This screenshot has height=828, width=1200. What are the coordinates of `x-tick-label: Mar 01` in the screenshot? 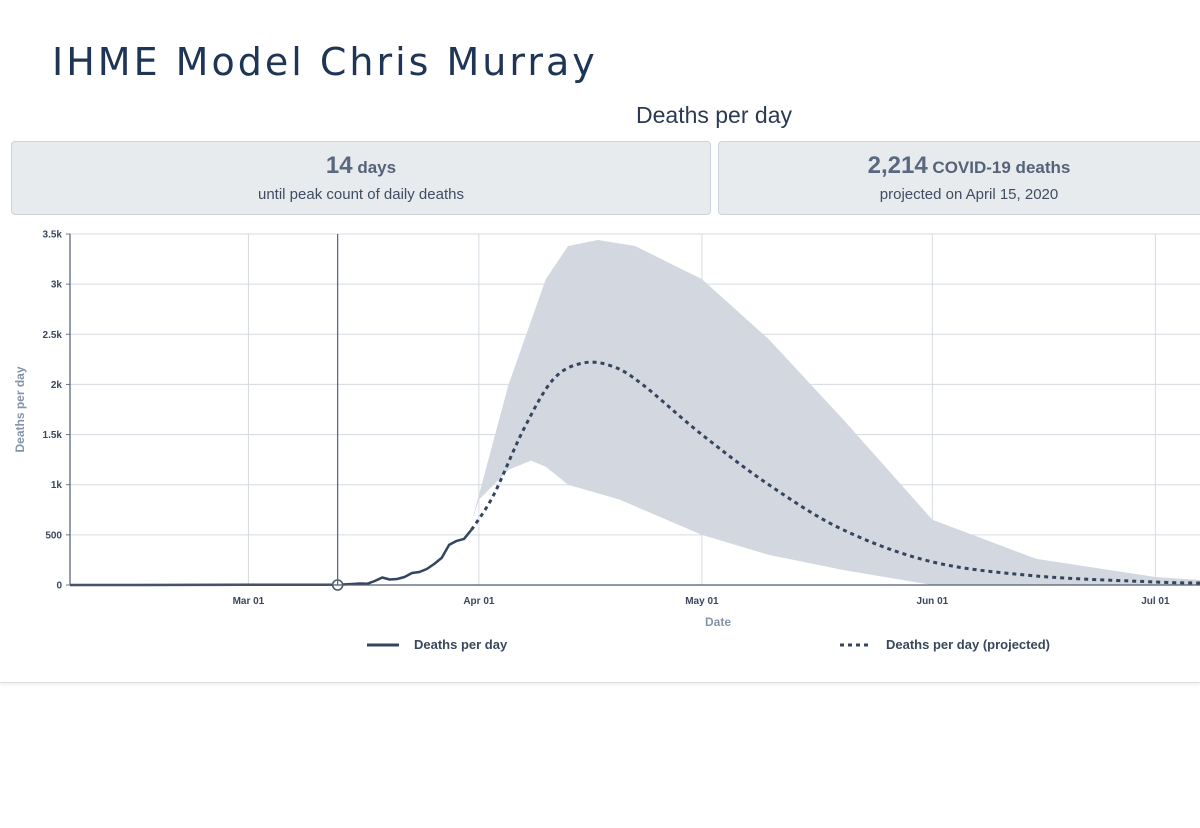 It's located at (249, 601).